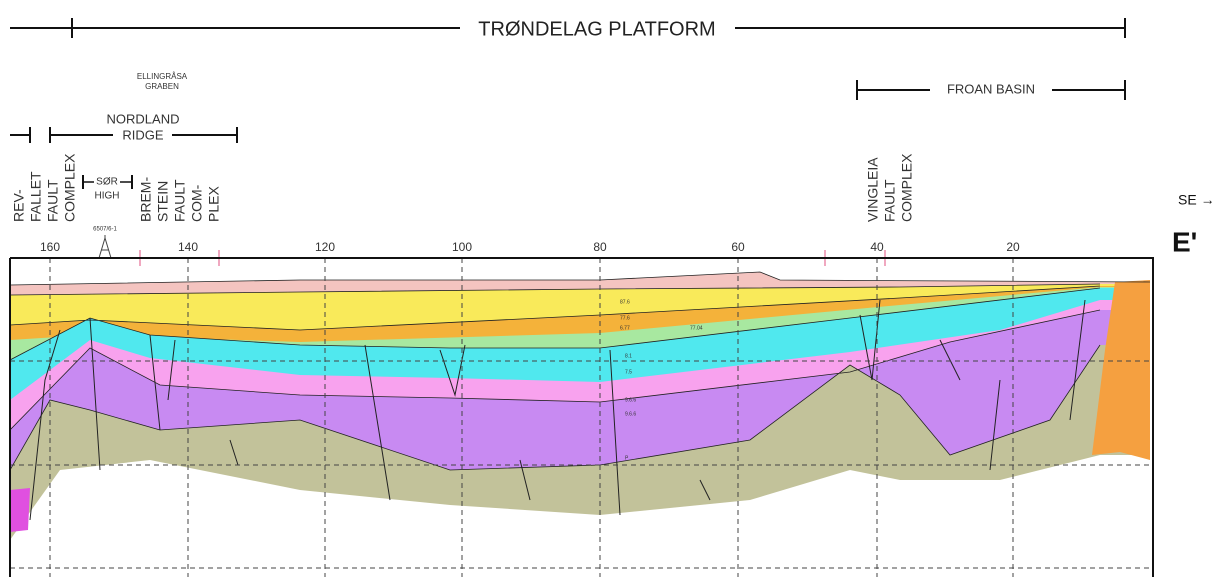  Describe the element at coordinates (19, 205) in the screenshot. I see `label-line: REV-` at that location.